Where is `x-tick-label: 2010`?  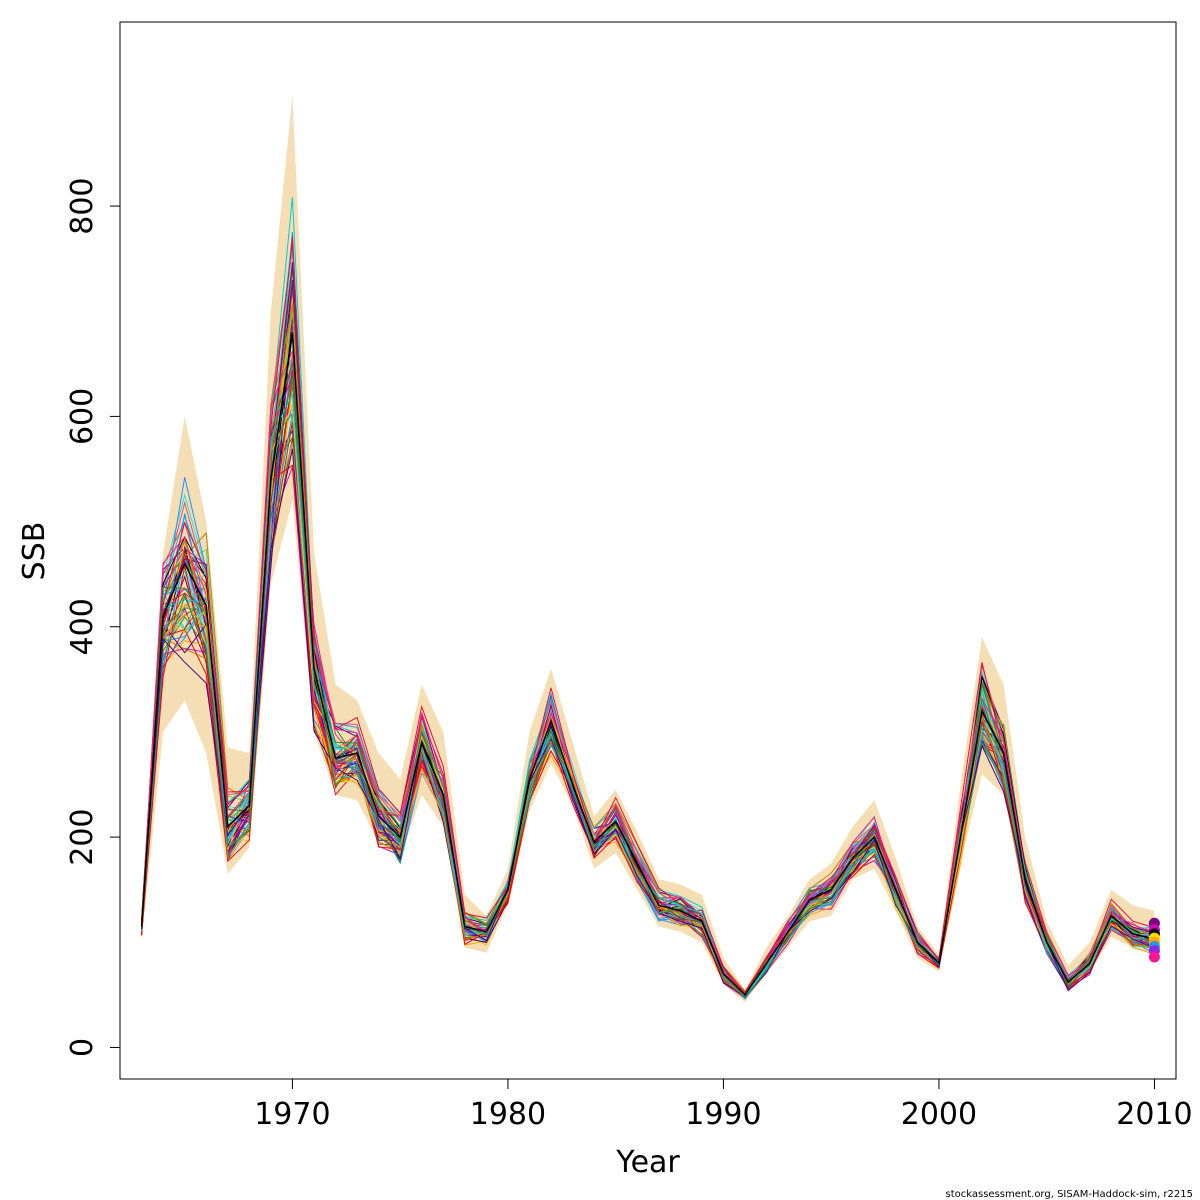
x-tick-label: 2010 is located at coordinates (1154, 1114).